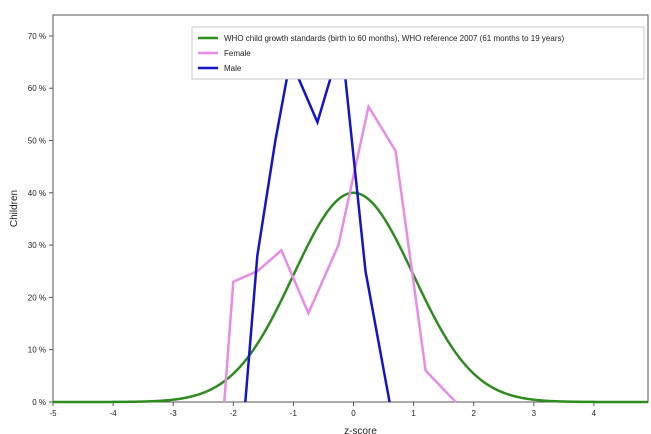 The height and width of the screenshot is (434, 651). What do you see at coordinates (353, 413) in the screenshot?
I see `x-tick-label: 0` at bounding box center [353, 413].